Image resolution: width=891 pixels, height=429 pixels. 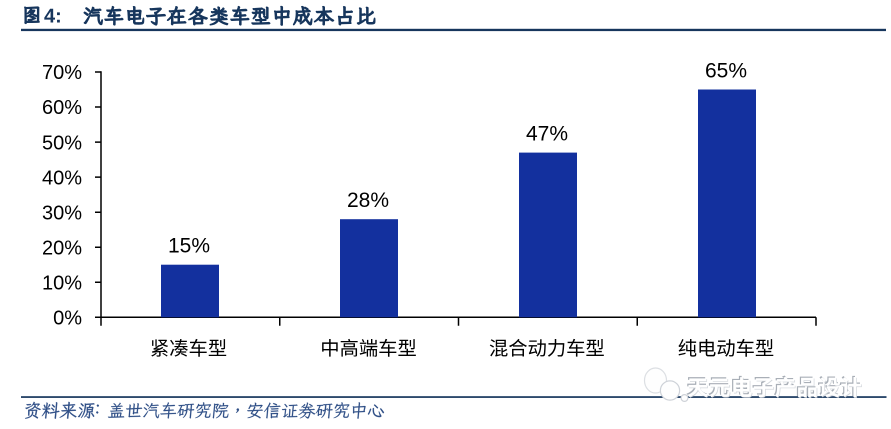 What do you see at coordinates (62, 283) in the screenshot?
I see `svg-text: 10%` at bounding box center [62, 283].